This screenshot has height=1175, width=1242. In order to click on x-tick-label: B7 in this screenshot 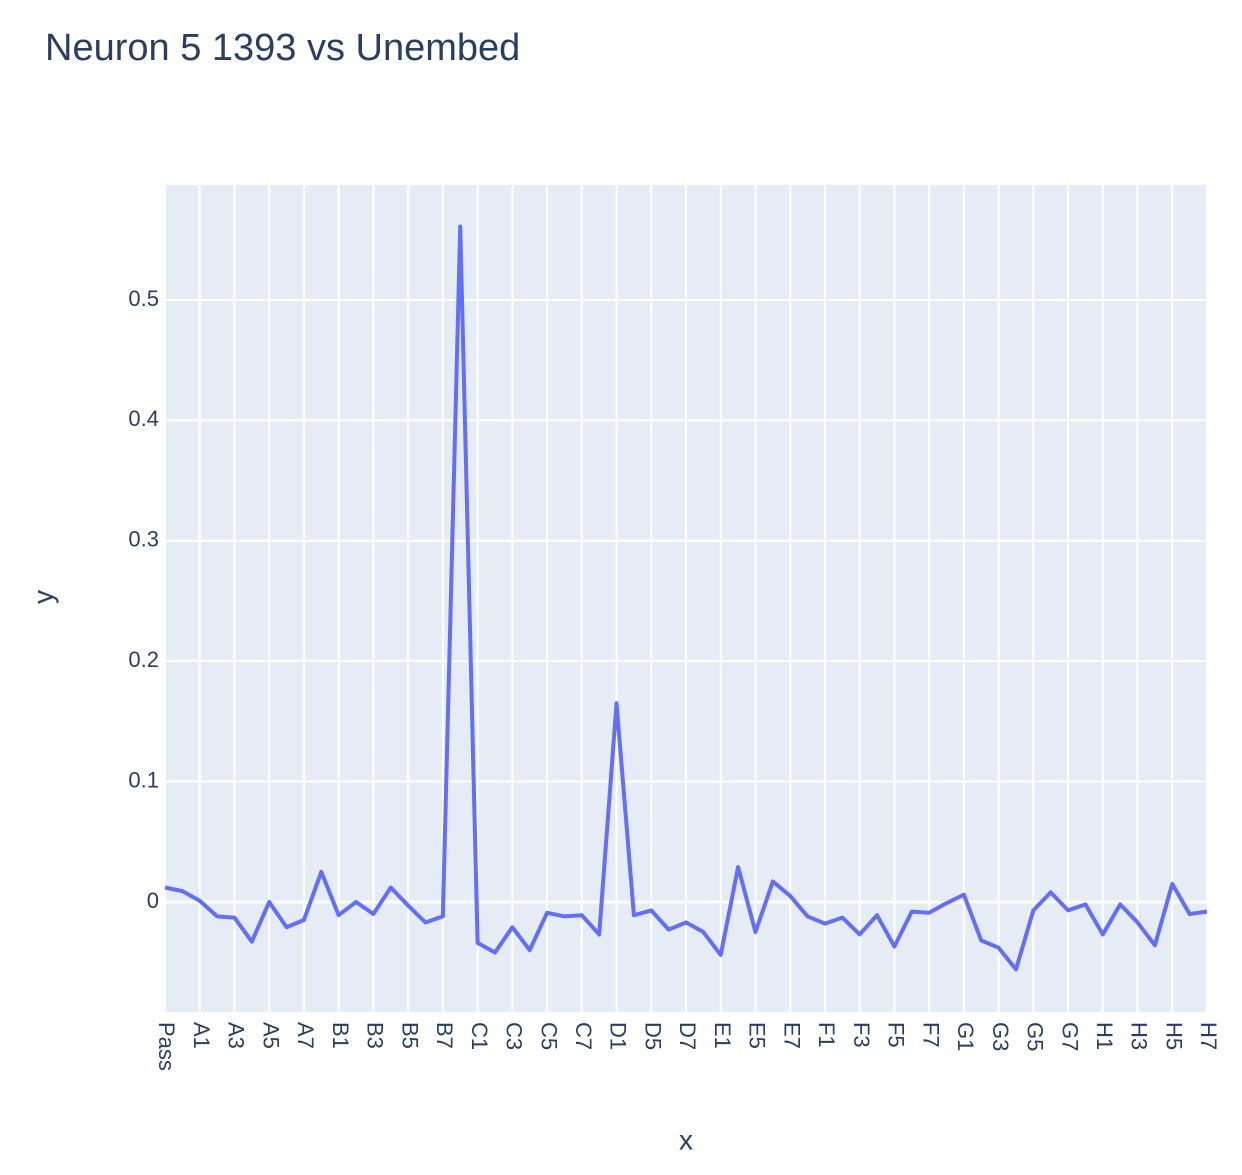, I will do `click(444, 1035)`.